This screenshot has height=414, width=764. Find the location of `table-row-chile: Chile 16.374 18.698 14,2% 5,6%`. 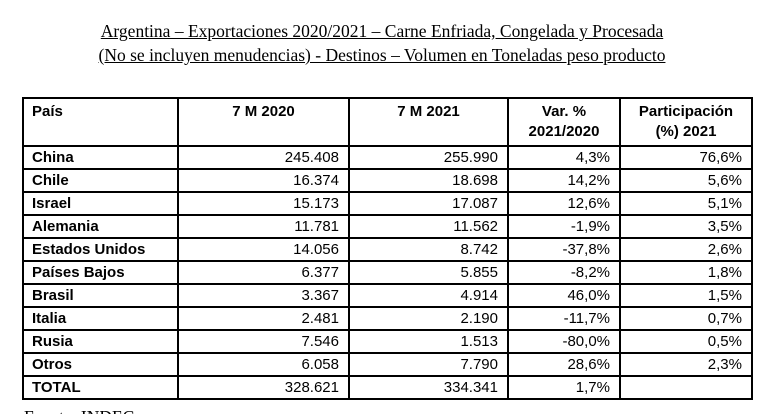

table-row-chile: Chile 16.374 18.698 14,2% 5,6% is located at coordinates (387, 180).